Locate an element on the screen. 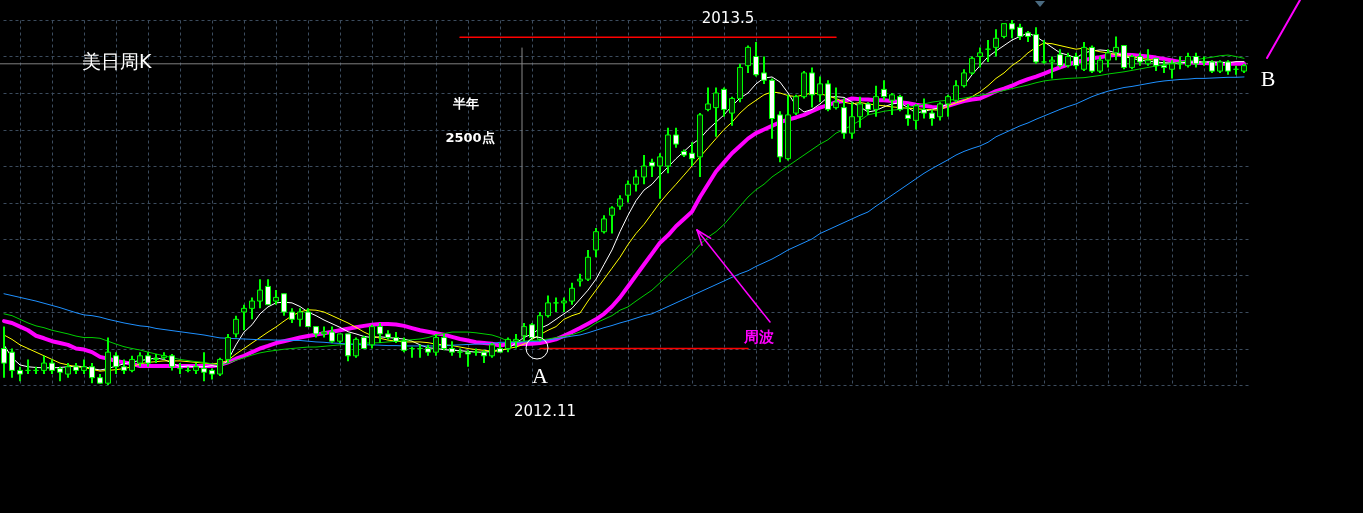  text: B is located at coordinates (1268, 78).